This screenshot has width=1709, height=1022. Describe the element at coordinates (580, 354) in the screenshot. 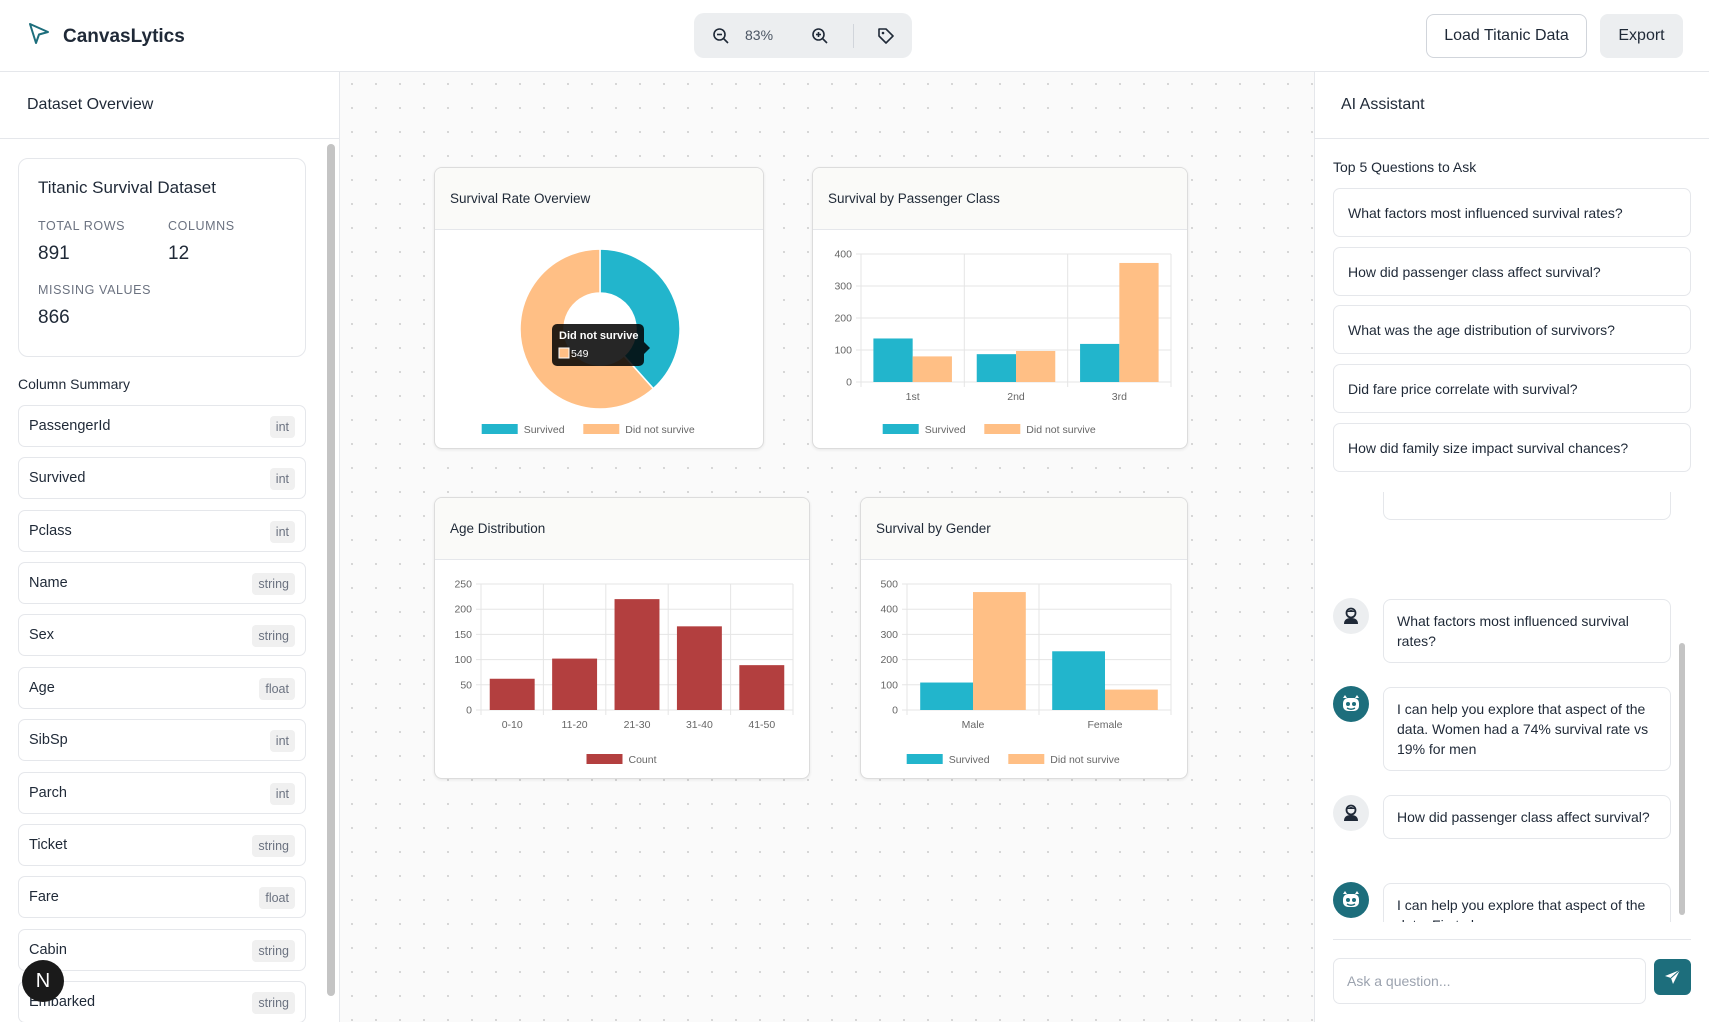

I see `tooltip-value: 549` at that location.